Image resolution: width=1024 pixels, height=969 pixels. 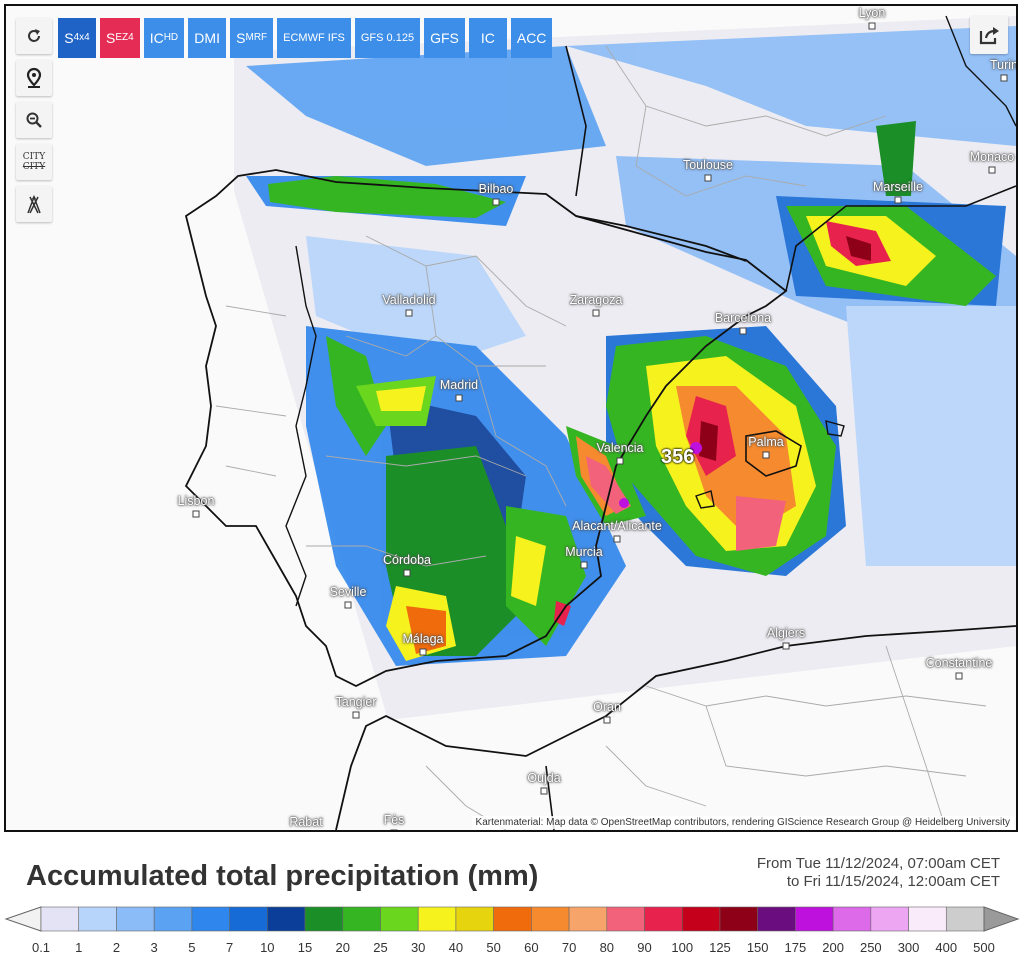 I want to click on legend-tick-label: 30, so click(x=418, y=947).